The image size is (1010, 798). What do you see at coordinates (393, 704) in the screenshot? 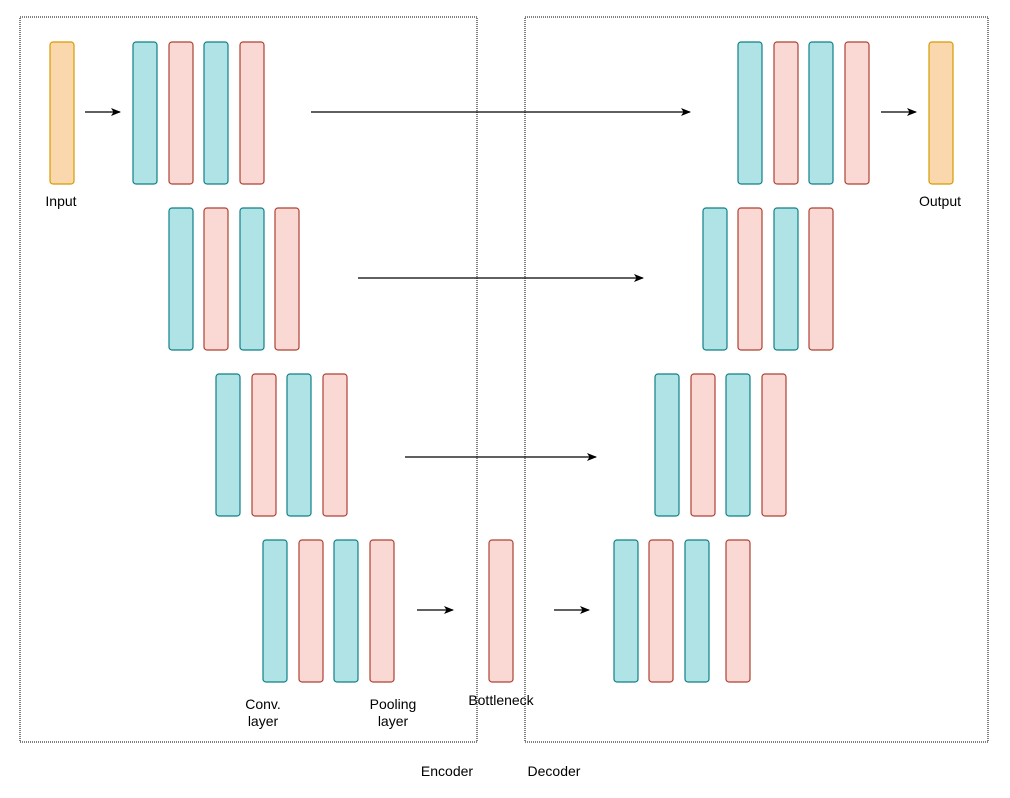
I see `pooling-layer-label-line1: Pooling` at bounding box center [393, 704].